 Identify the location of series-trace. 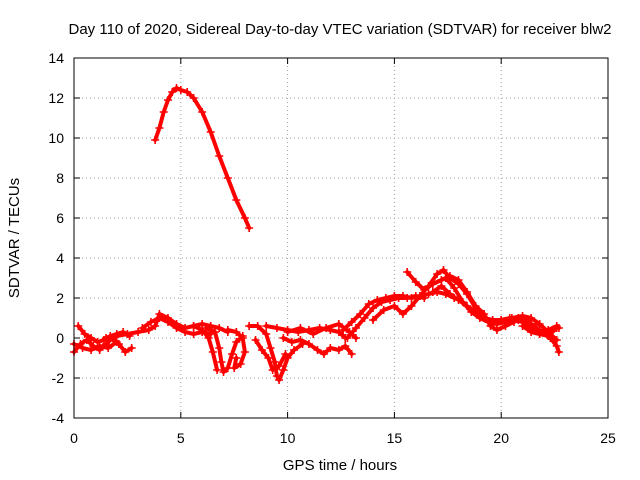
(469, 301).